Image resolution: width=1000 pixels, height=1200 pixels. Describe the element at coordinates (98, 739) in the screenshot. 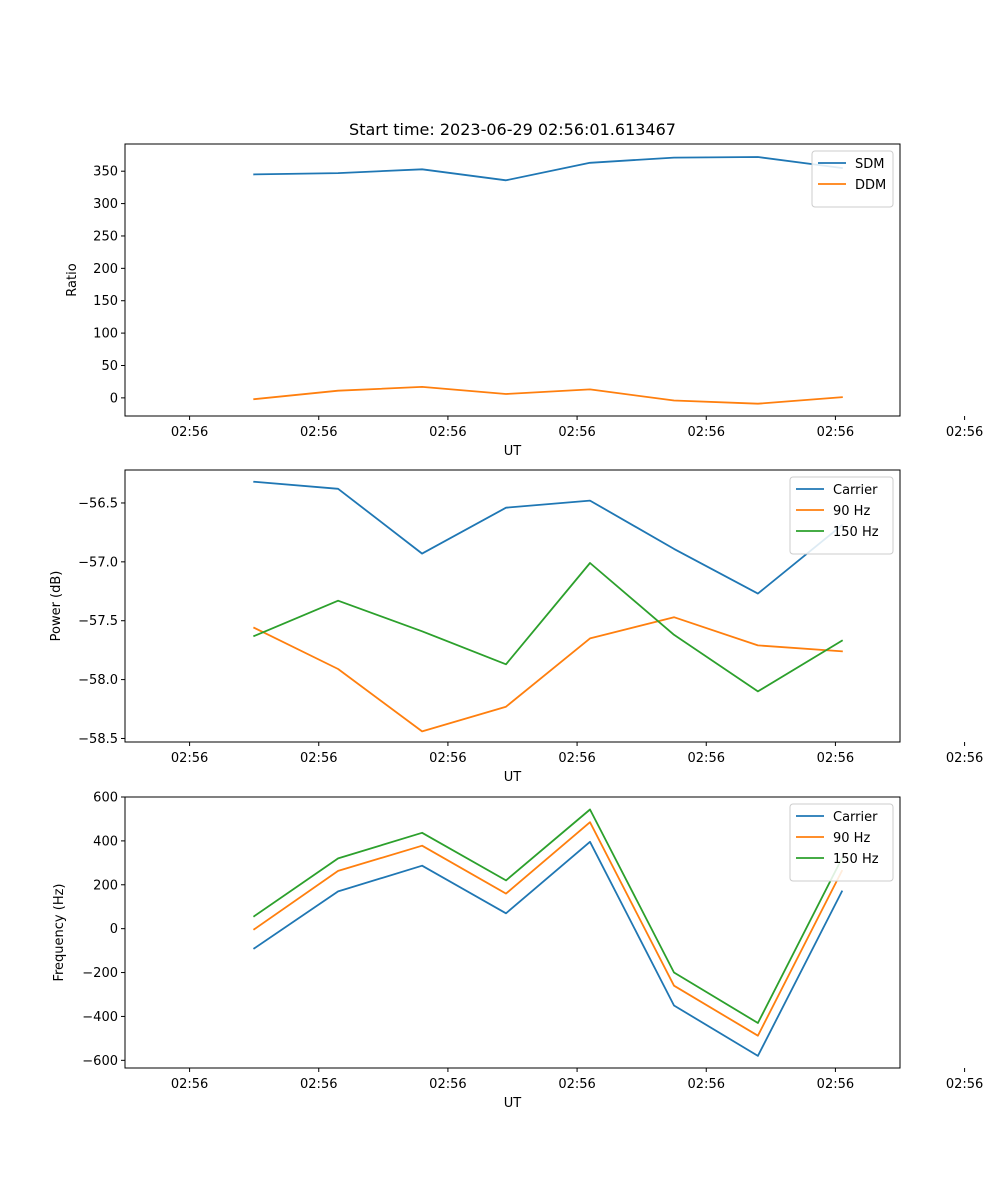

I see `y-tick-label: −58.5` at that location.